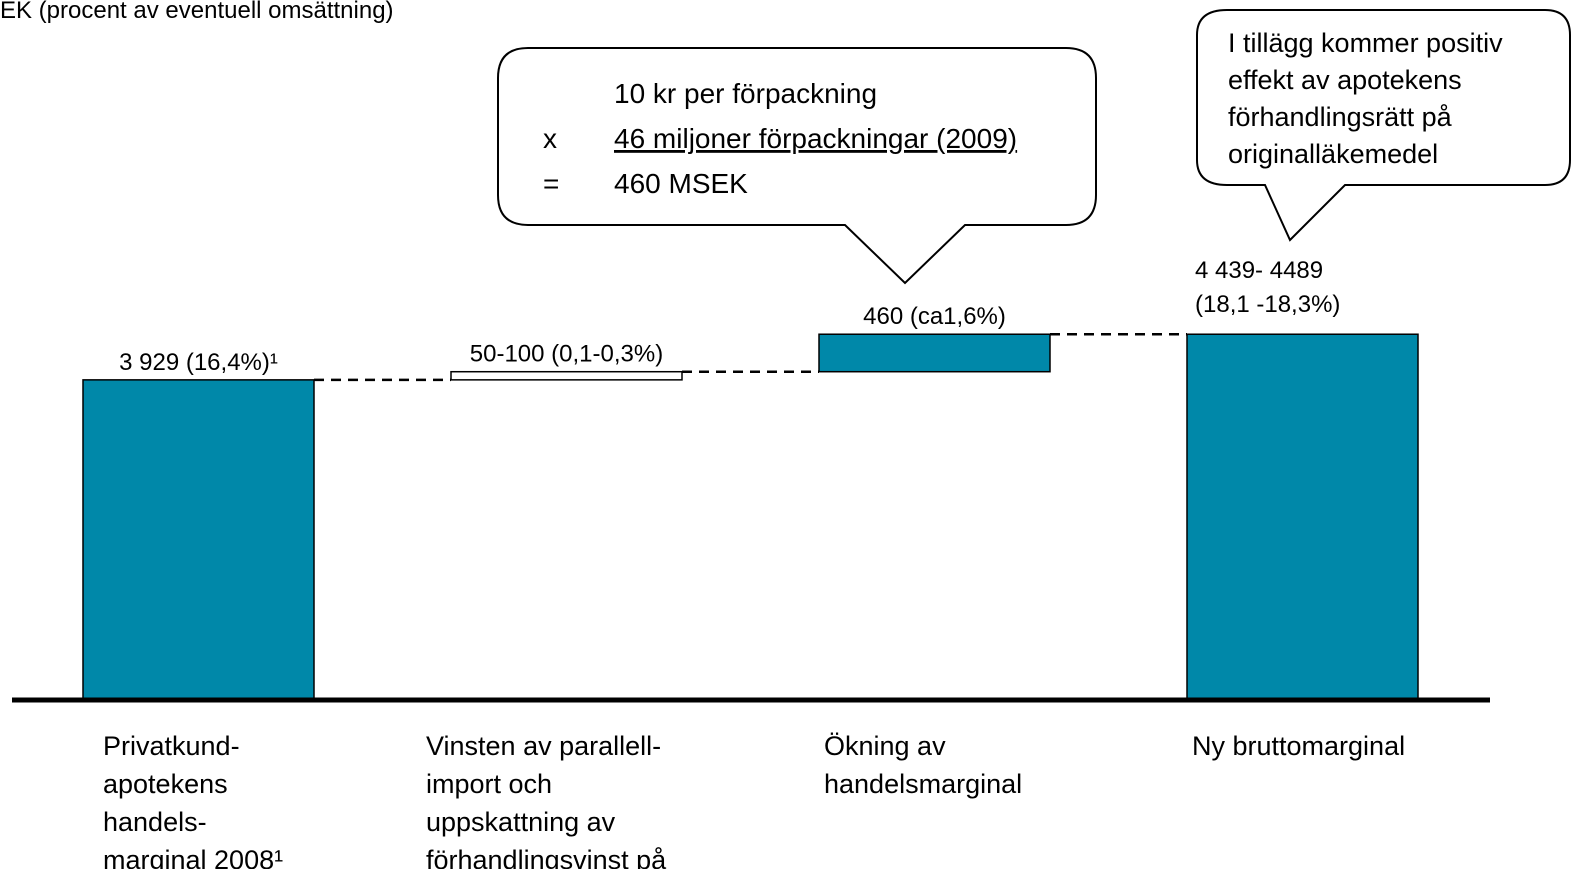 This screenshot has height=869, width=1587. I want to click on x-tick-label: Privatkund-, so click(171, 746).